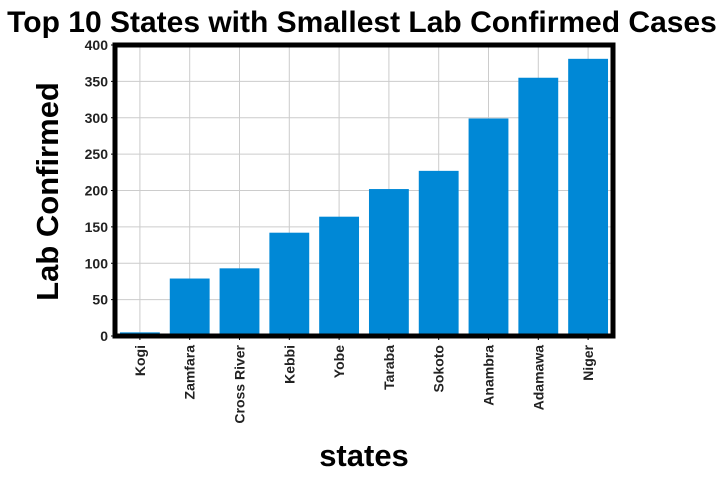 The image size is (725, 479). I want to click on y-tick-label: 50, so click(100, 300).